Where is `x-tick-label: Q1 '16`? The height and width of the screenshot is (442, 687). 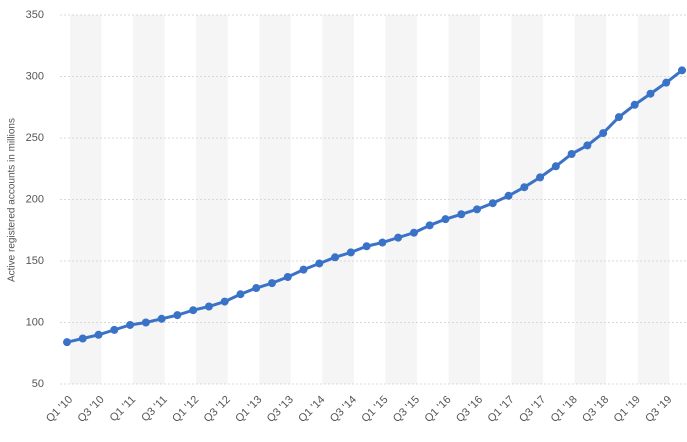 x-tick-label: Q1 '16 is located at coordinates (437, 409).